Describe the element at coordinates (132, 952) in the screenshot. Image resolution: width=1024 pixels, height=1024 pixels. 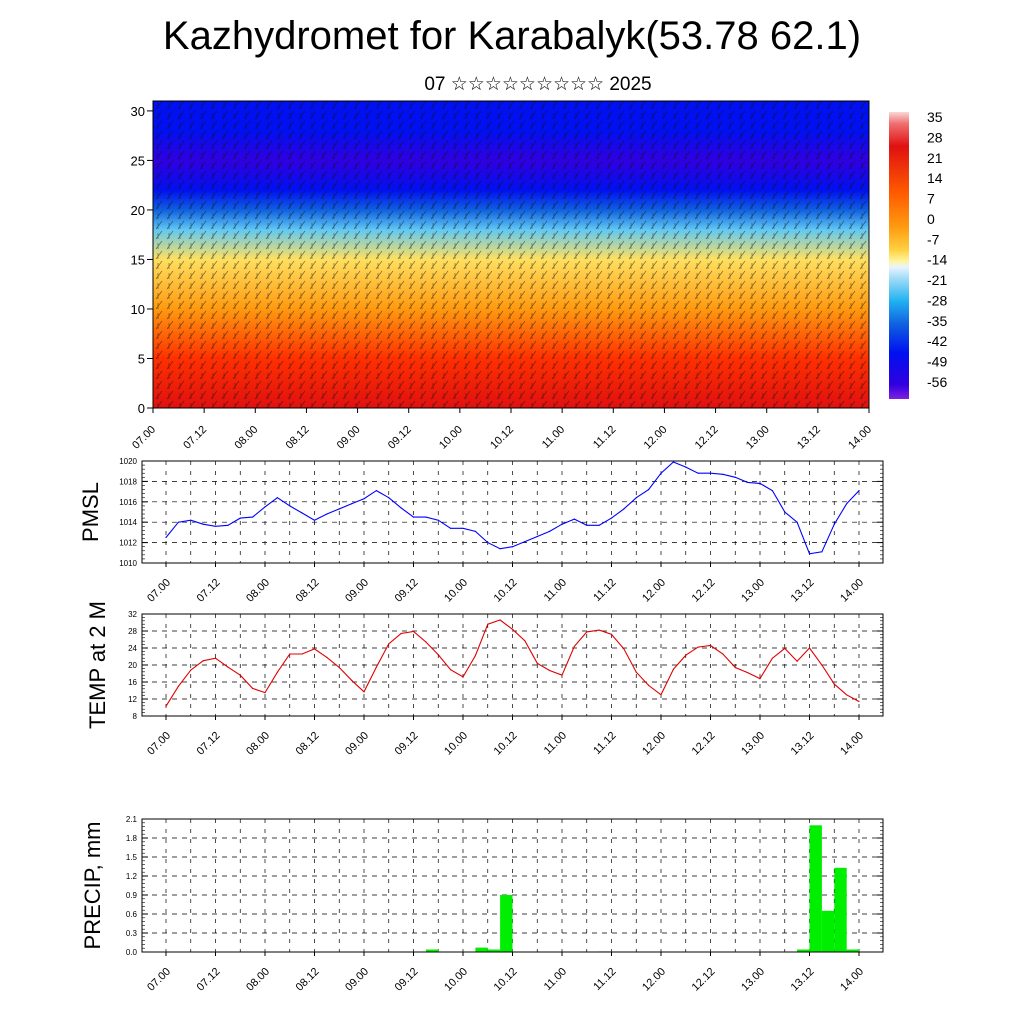
I see `y-tick-label: 0.0` at that location.